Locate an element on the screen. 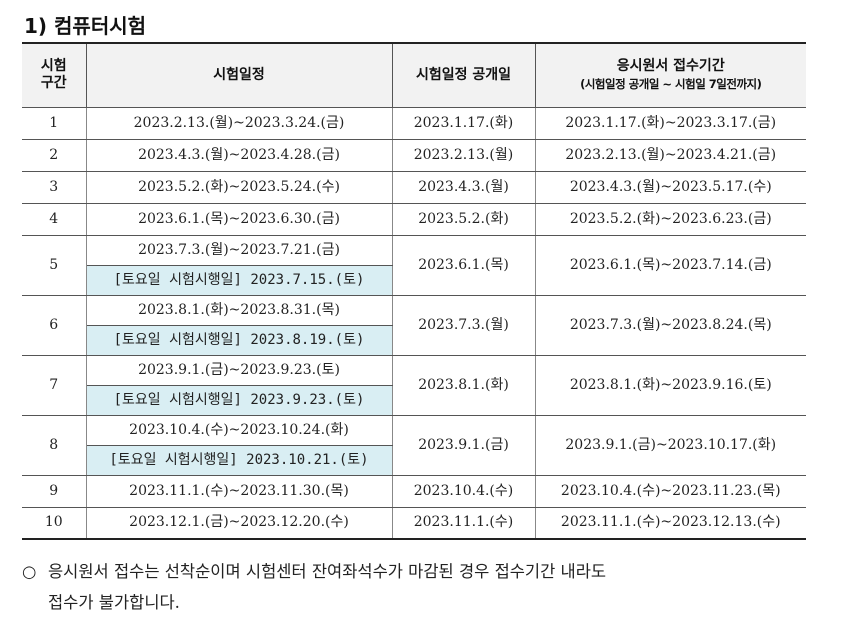  table-row-saturday: [토요일 시험시행일] 2023.8.19.(토) is located at coordinates (414, 340).